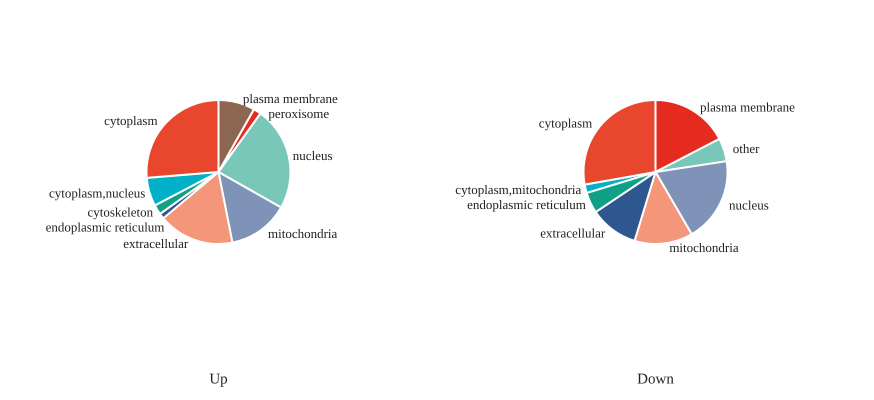 Image resolution: width=874 pixels, height=400 pixels. What do you see at coordinates (299, 114) in the screenshot?
I see `slice-label: peroxisome` at bounding box center [299, 114].